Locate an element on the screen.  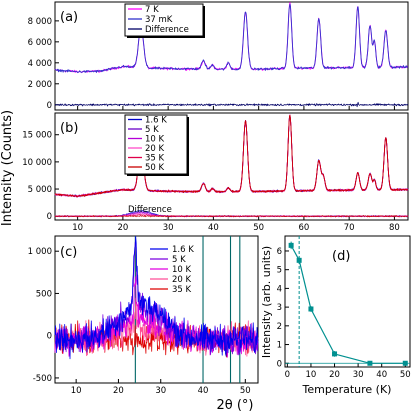
y-tick-label: 5 000 is located at coordinates (40, 190).